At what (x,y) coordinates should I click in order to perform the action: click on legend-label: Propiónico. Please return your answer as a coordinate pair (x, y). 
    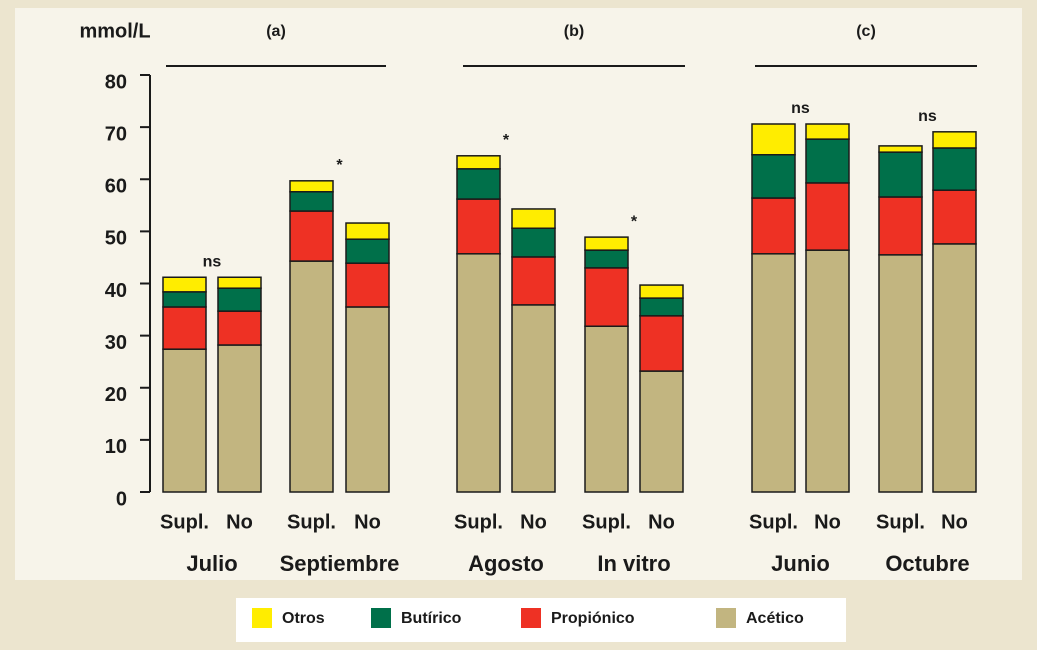
    Looking at the image, I should click on (593, 618).